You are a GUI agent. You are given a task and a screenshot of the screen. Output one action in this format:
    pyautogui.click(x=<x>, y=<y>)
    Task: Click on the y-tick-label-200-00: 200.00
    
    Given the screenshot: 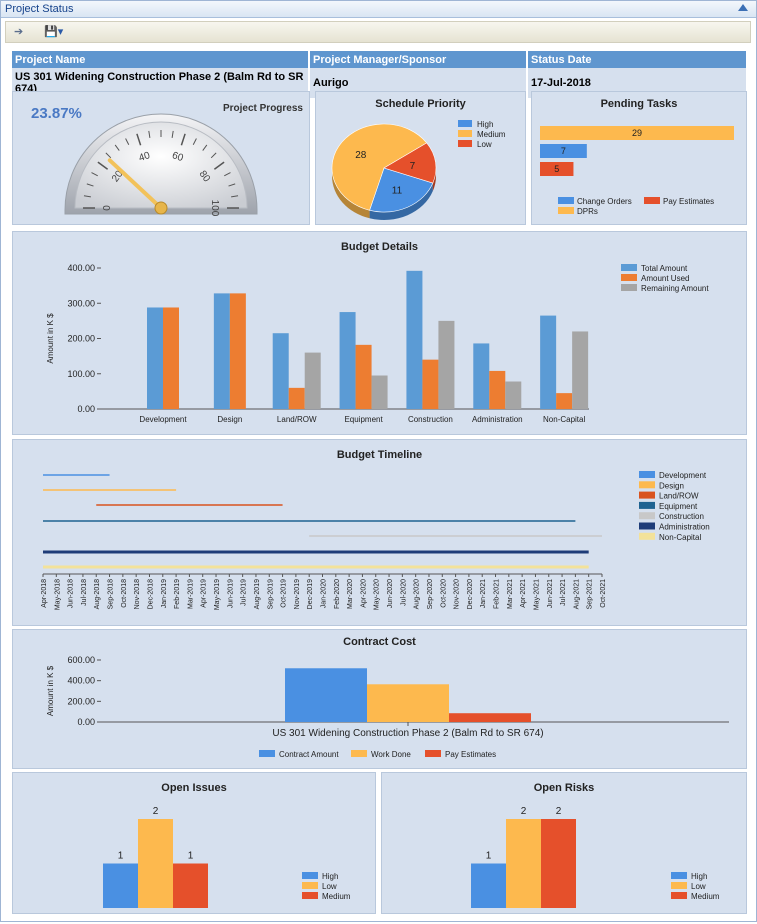 What is the action you would take?
    pyautogui.click(x=81, y=701)
    